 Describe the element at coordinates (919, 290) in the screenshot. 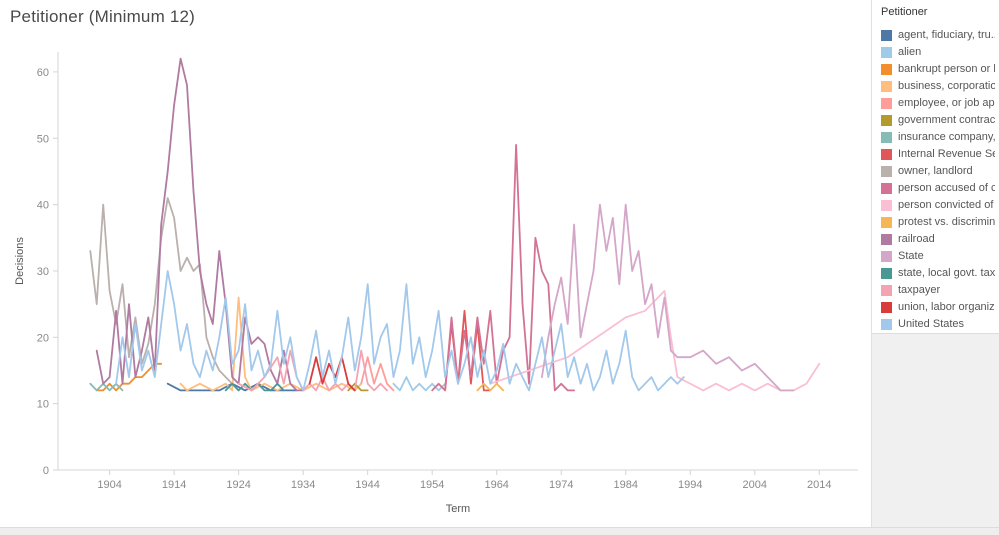

I see `legend-label: taxpayer` at that location.